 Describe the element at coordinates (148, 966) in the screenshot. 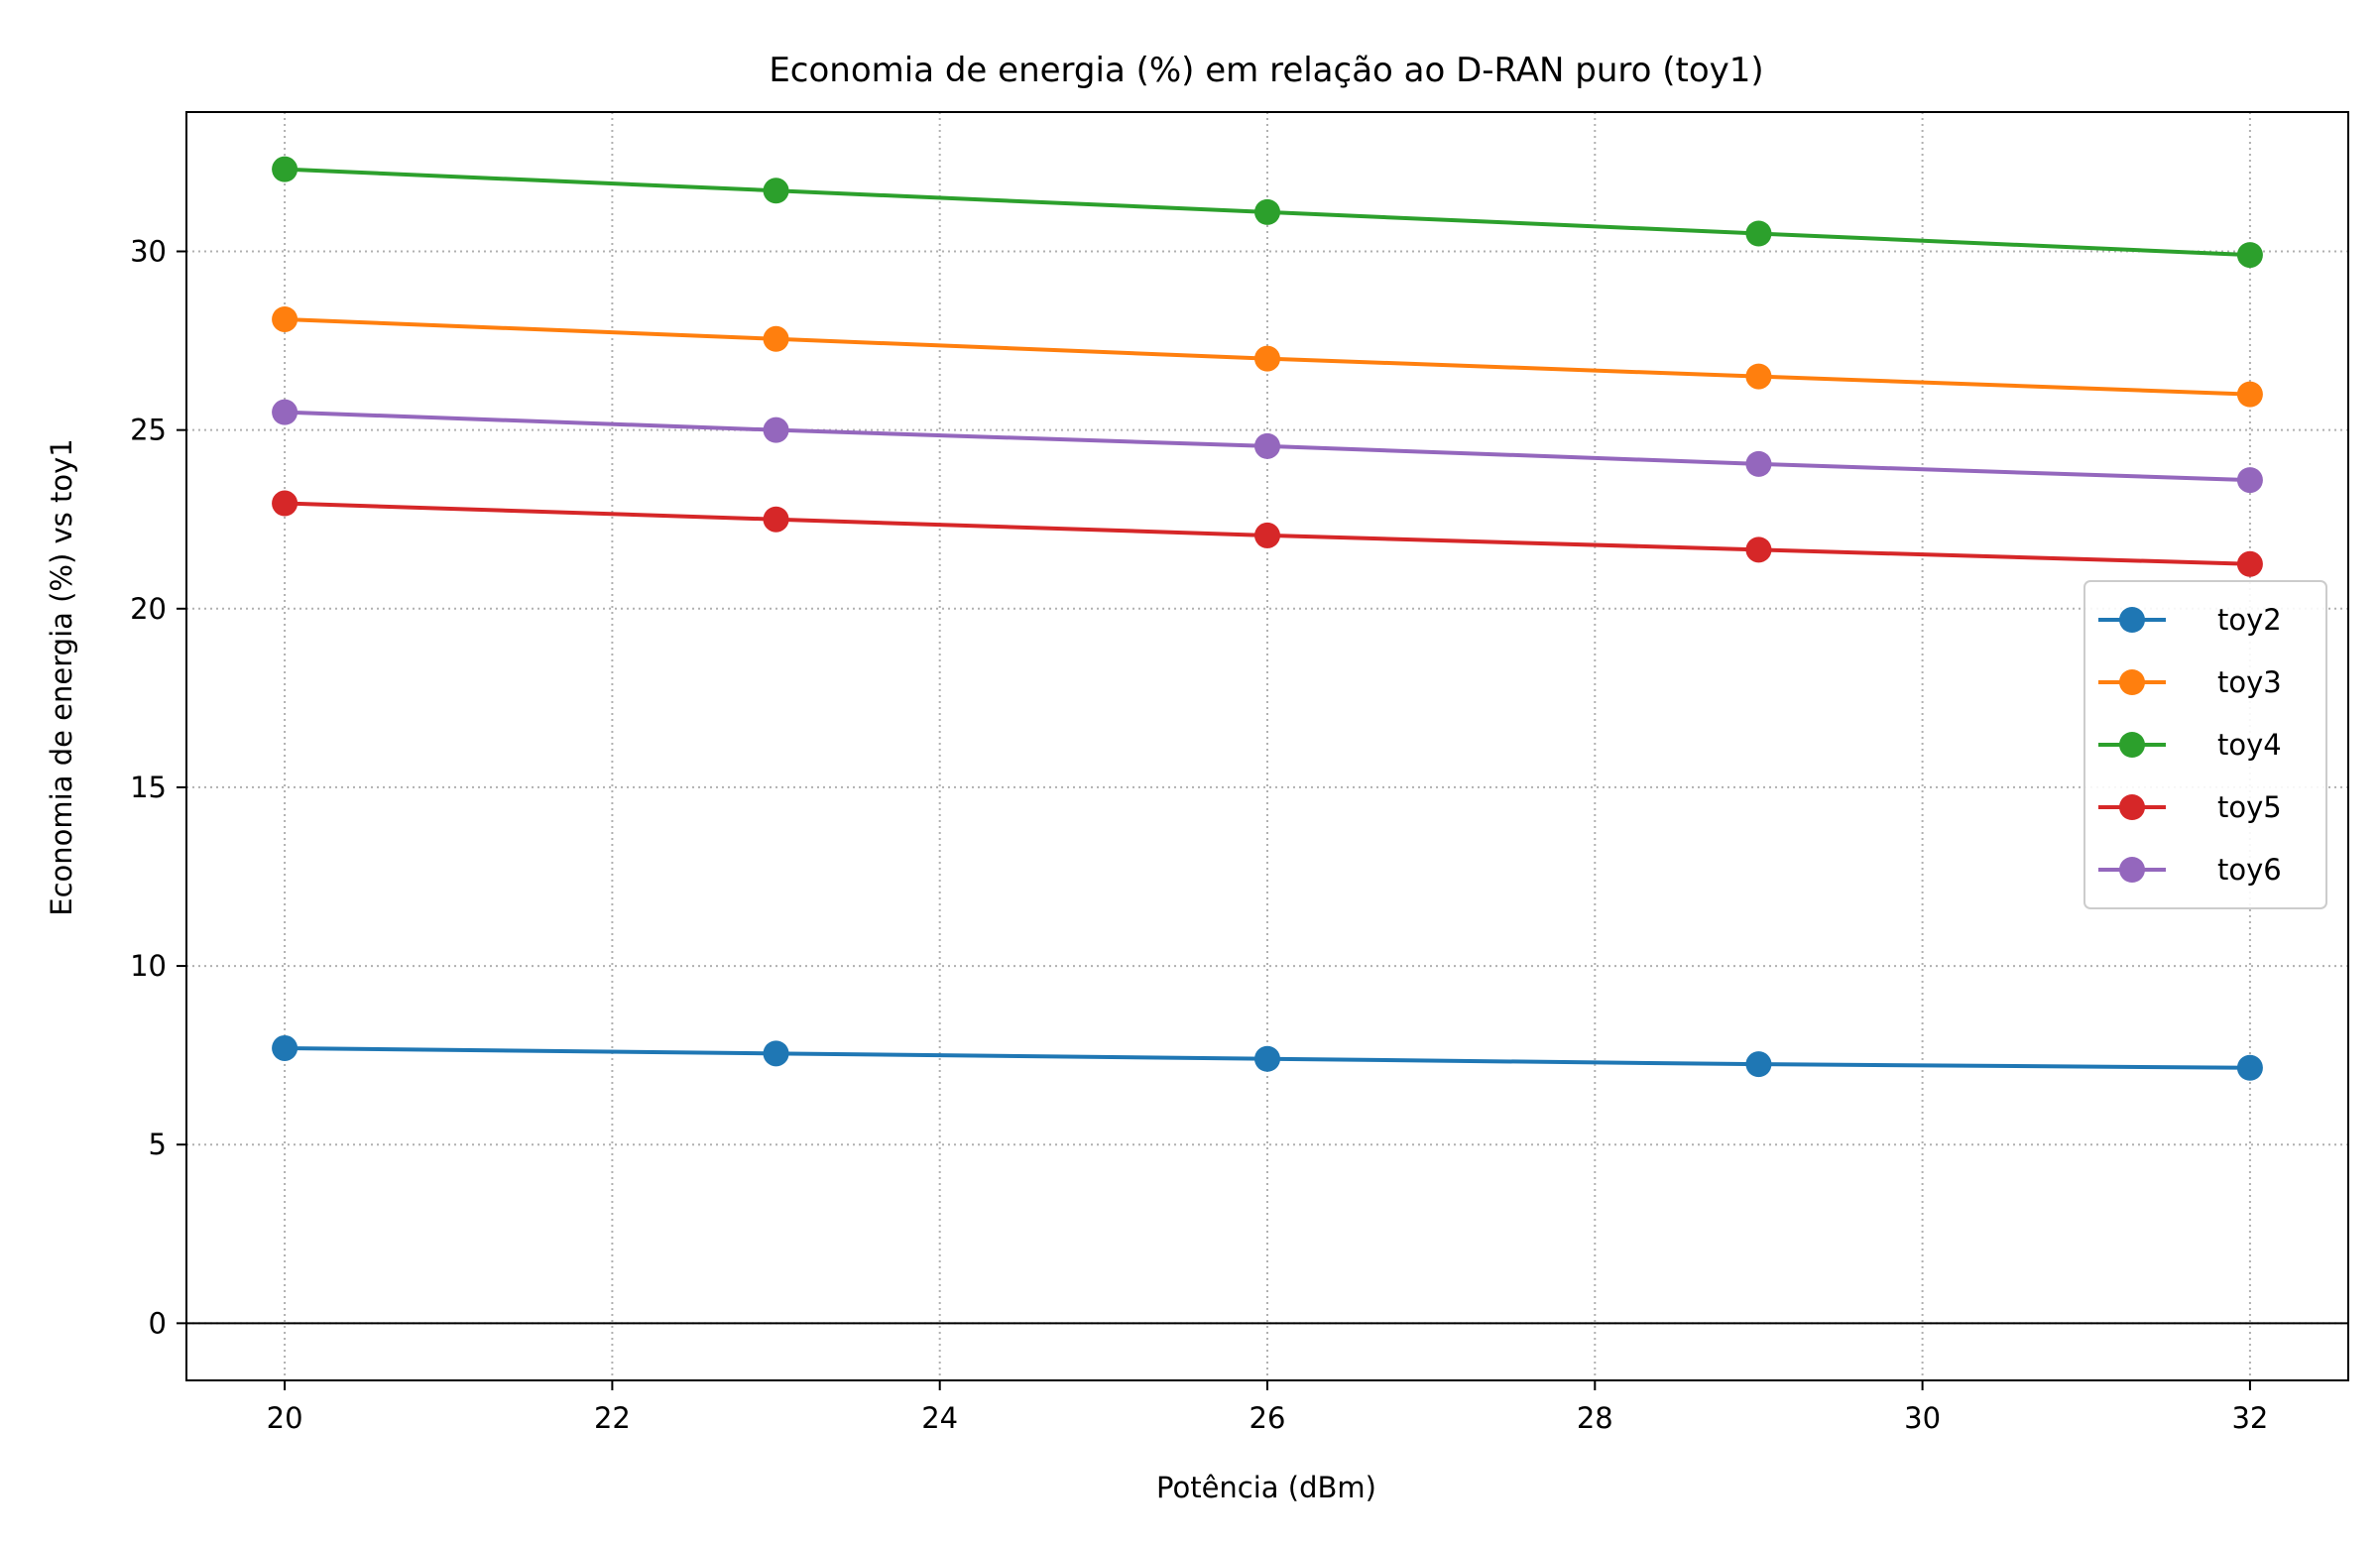

I see `y-tick-label: 10` at that location.